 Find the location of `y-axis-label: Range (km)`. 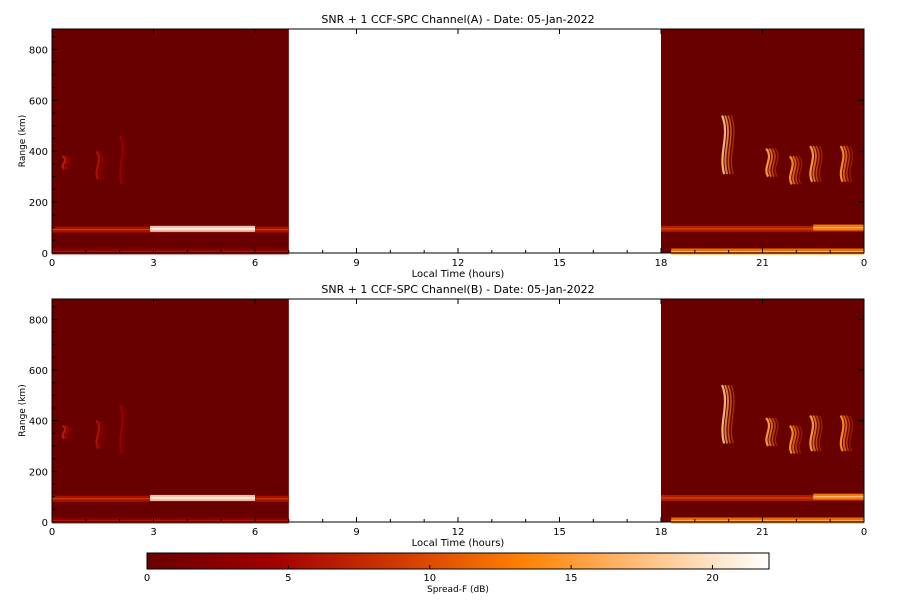

y-axis-label: Range (km) is located at coordinates (23, 141).